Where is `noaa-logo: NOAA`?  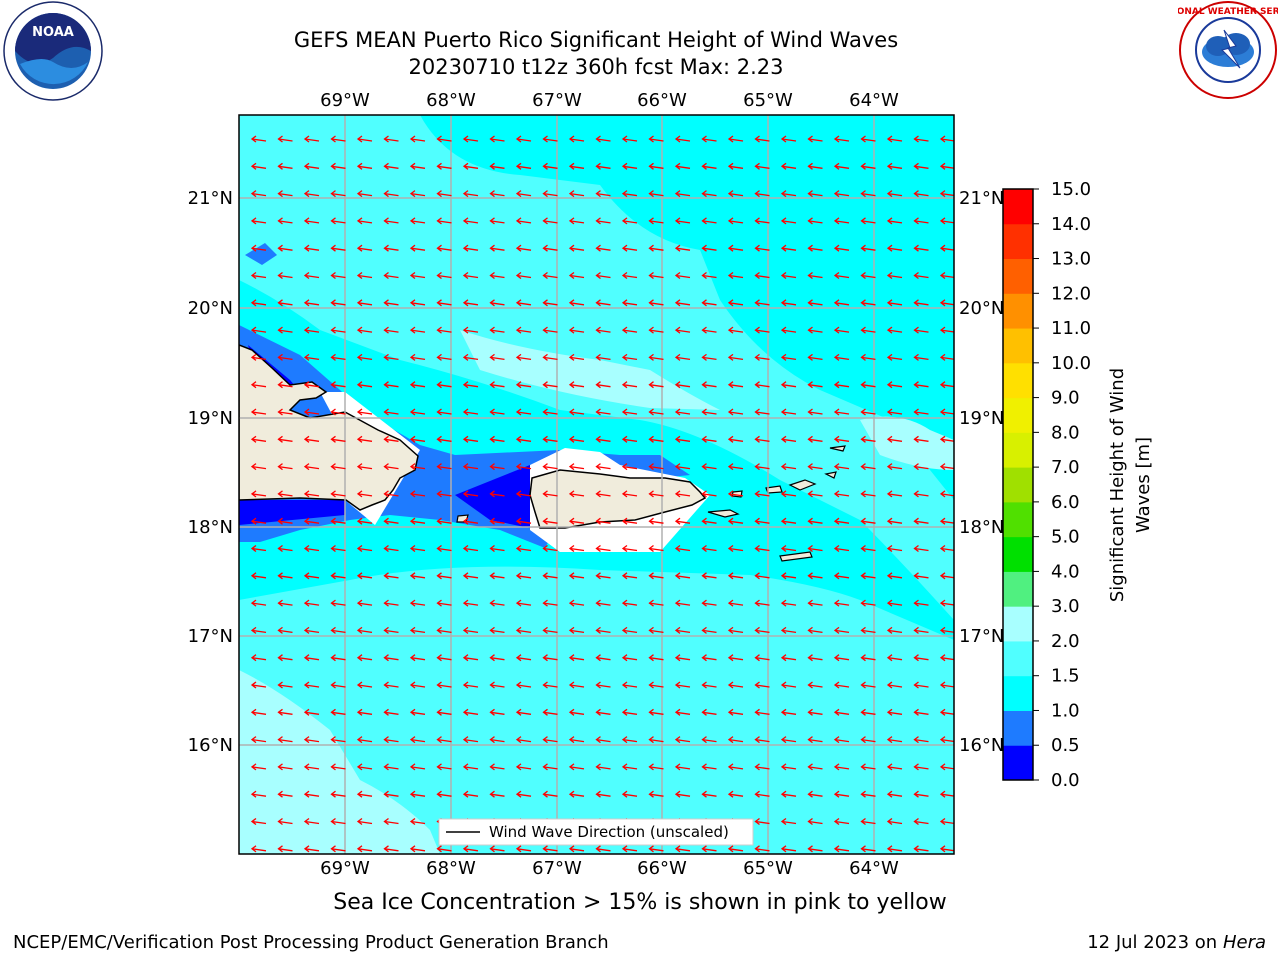
noaa-logo: NOAA is located at coordinates (53, 51).